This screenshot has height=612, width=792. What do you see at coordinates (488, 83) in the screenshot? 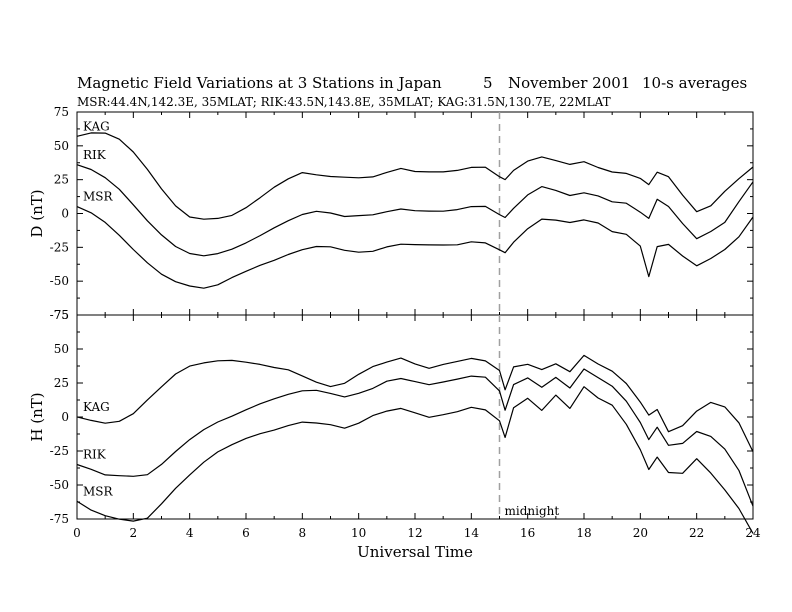
I see `date-day: 5` at bounding box center [488, 83].